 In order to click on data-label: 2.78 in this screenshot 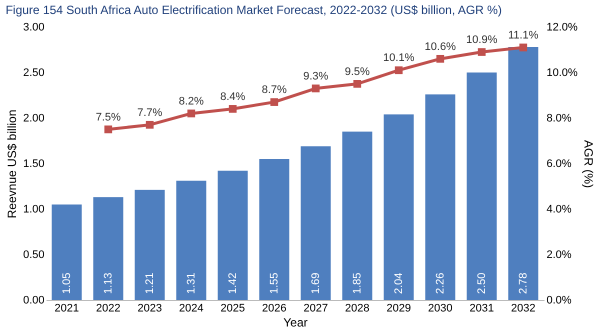, I will do `click(523, 283)`.